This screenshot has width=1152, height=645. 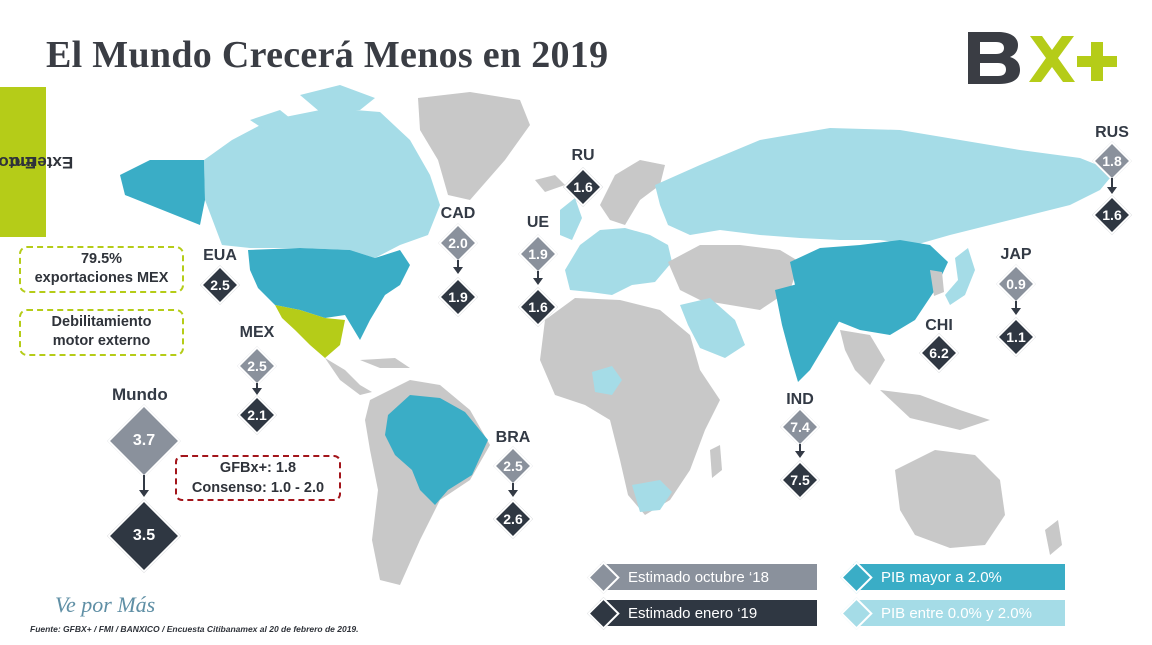 What do you see at coordinates (538, 278) in the screenshot?
I see `ue-arrow` at bounding box center [538, 278].